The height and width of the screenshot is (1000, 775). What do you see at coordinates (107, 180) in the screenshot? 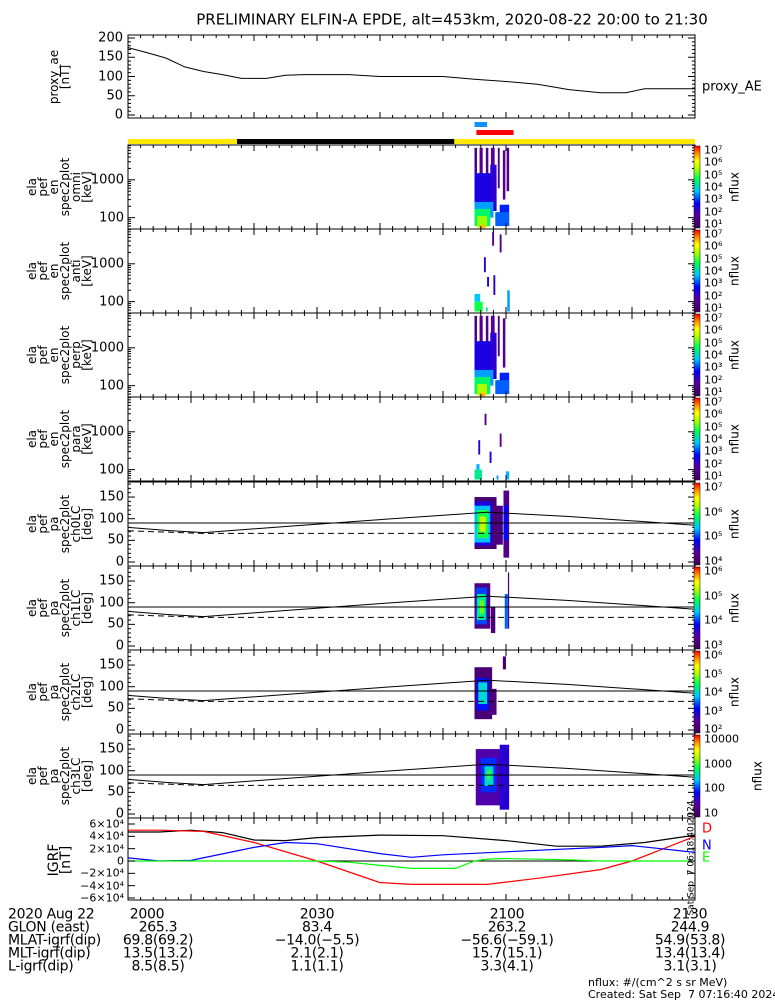
I see `panel-ytick-label: 1000` at bounding box center [107, 180].